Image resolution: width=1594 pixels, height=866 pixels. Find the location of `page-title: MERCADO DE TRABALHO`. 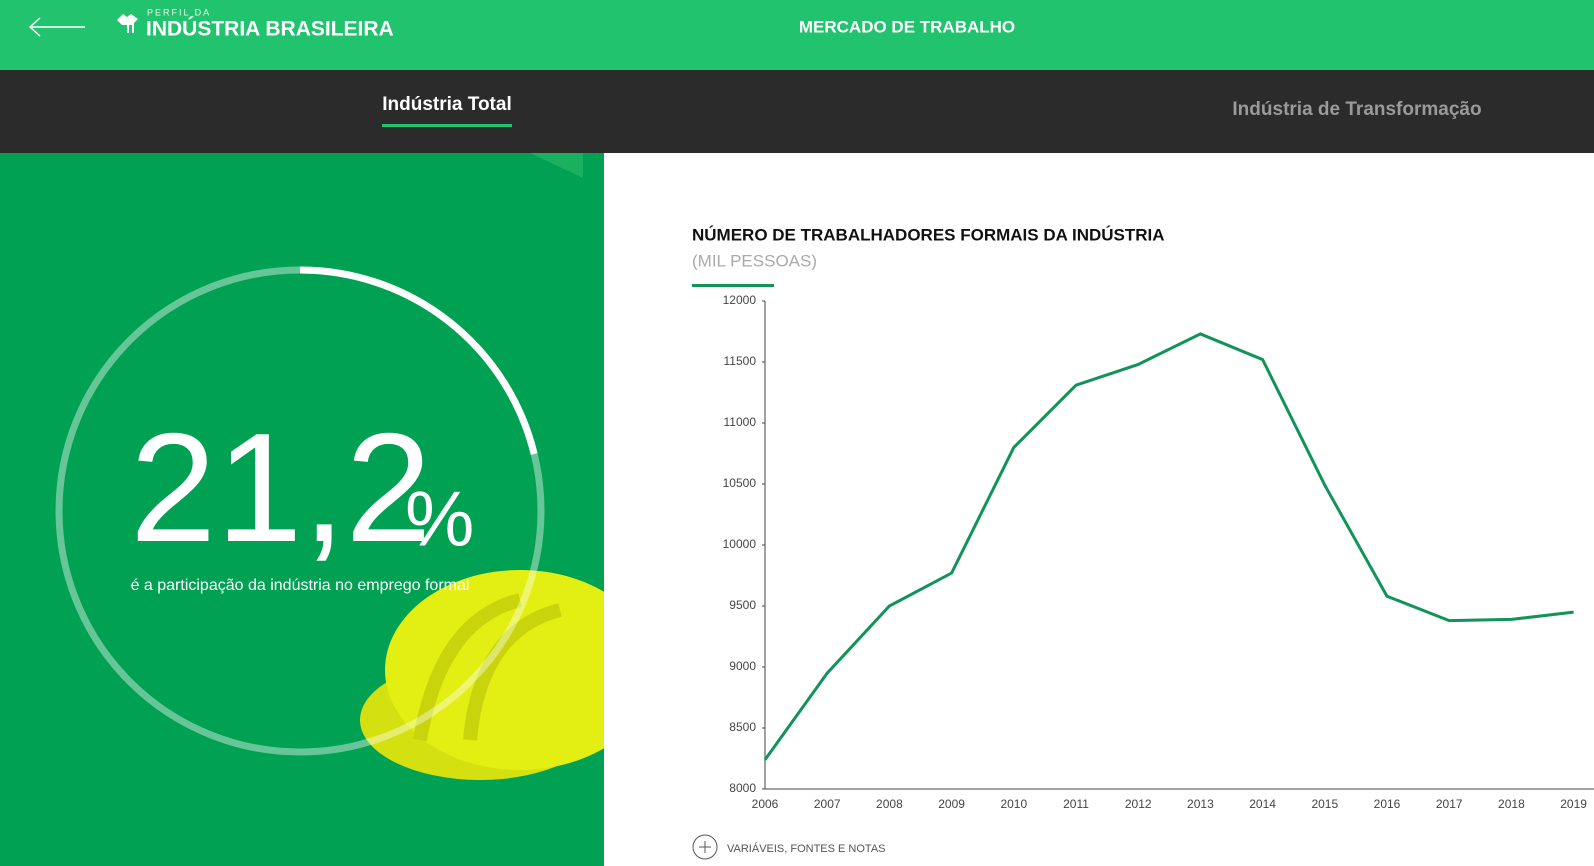

page-title: MERCADO DE TRABALHO is located at coordinates (907, 26).